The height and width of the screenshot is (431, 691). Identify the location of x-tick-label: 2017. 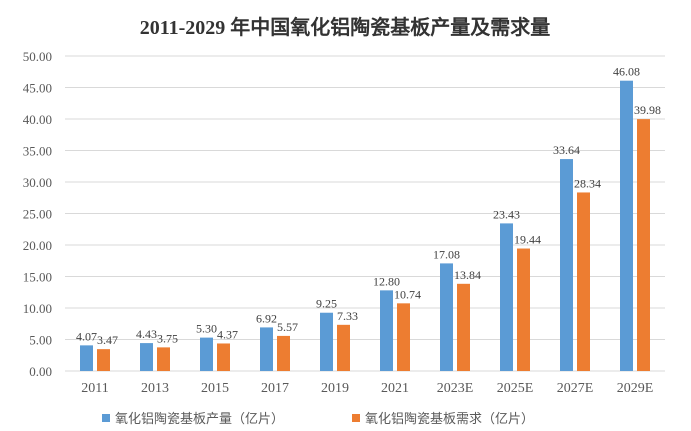
(275, 388).